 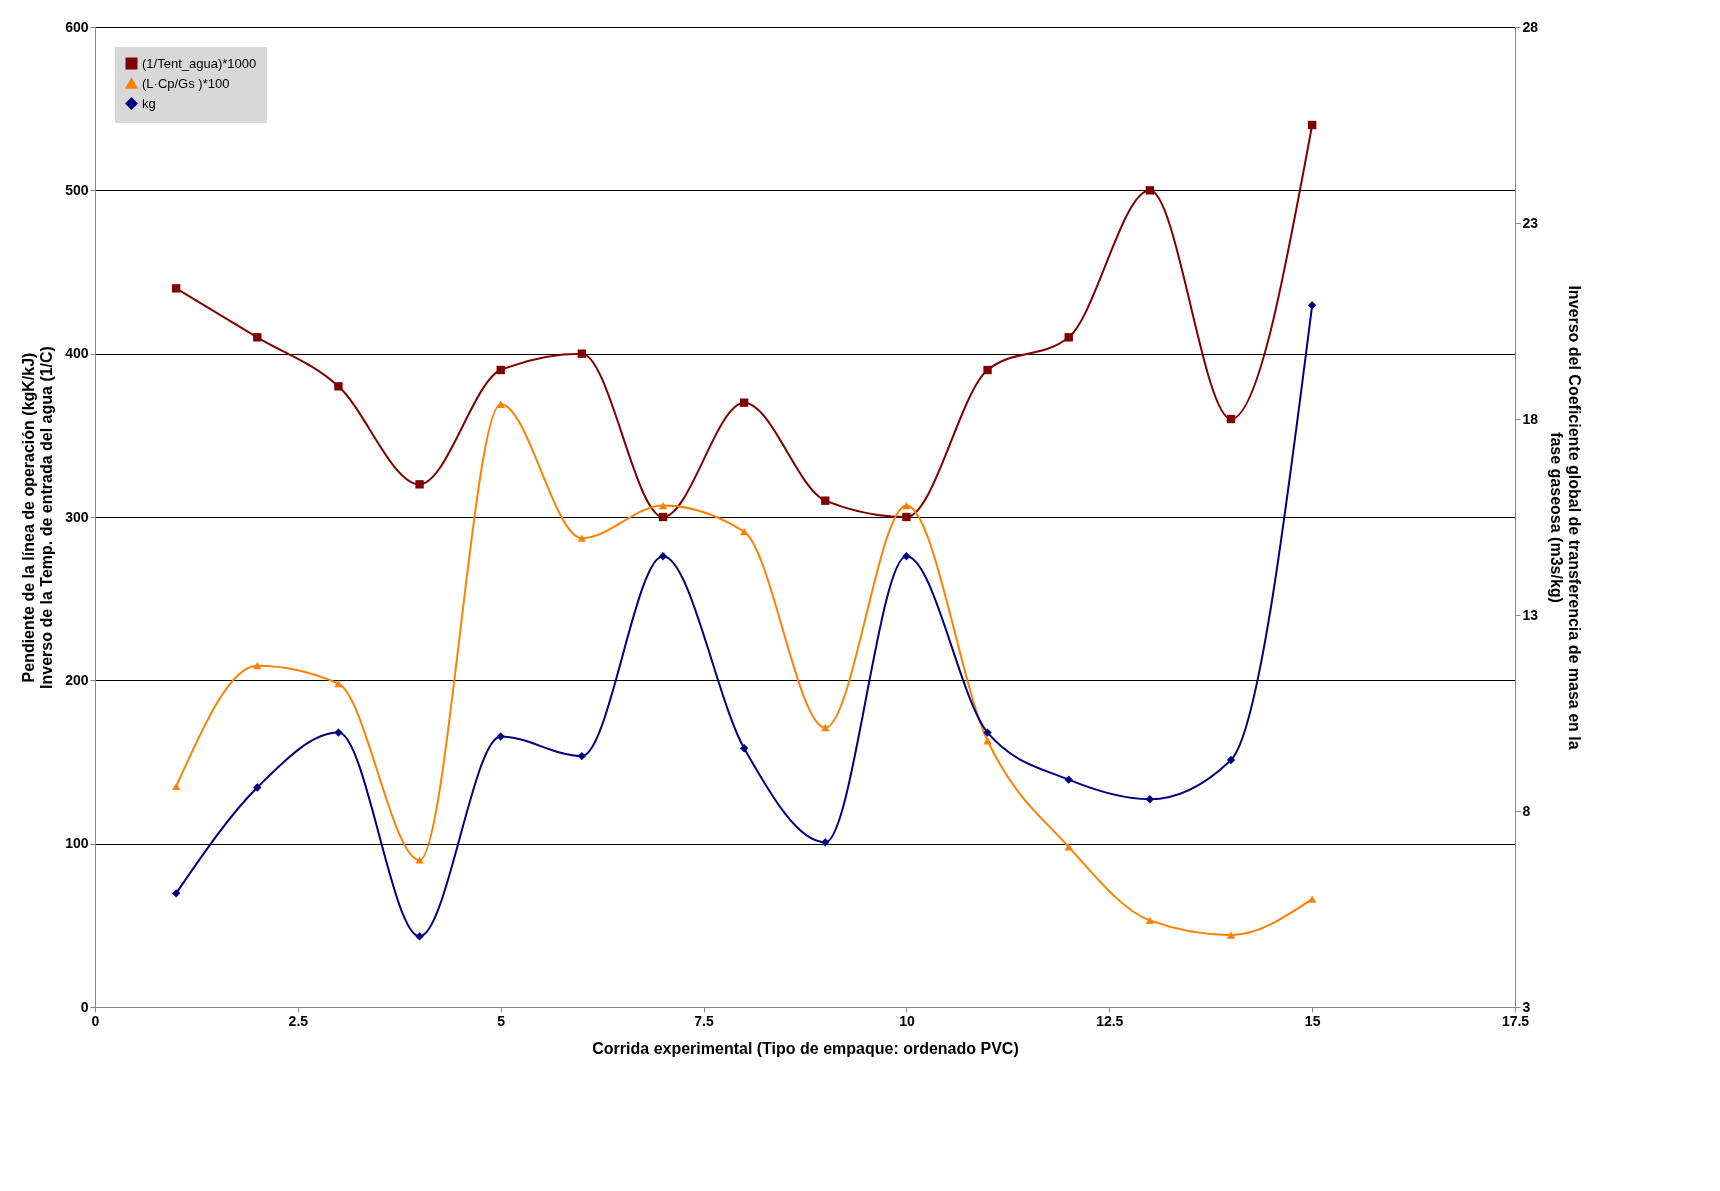 What do you see at coordinates (77, 679) in the screenshot?
I see `y-tick-label: 200` at bounding box center [77, 679].